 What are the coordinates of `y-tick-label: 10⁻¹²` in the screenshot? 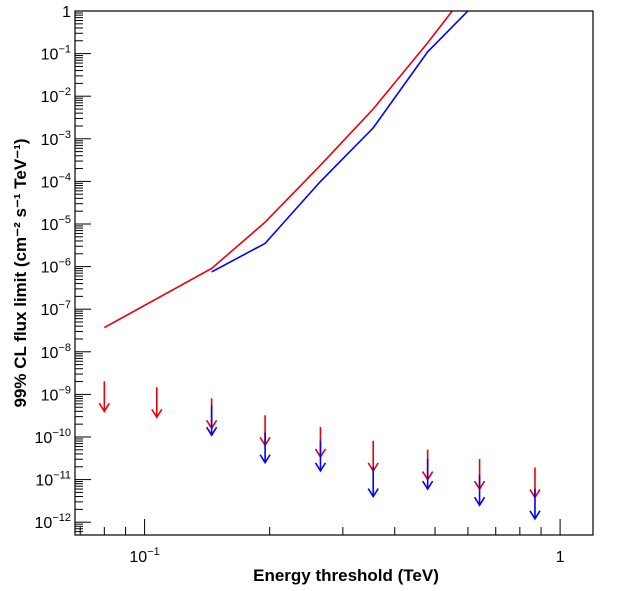 It's located at (53, 522).